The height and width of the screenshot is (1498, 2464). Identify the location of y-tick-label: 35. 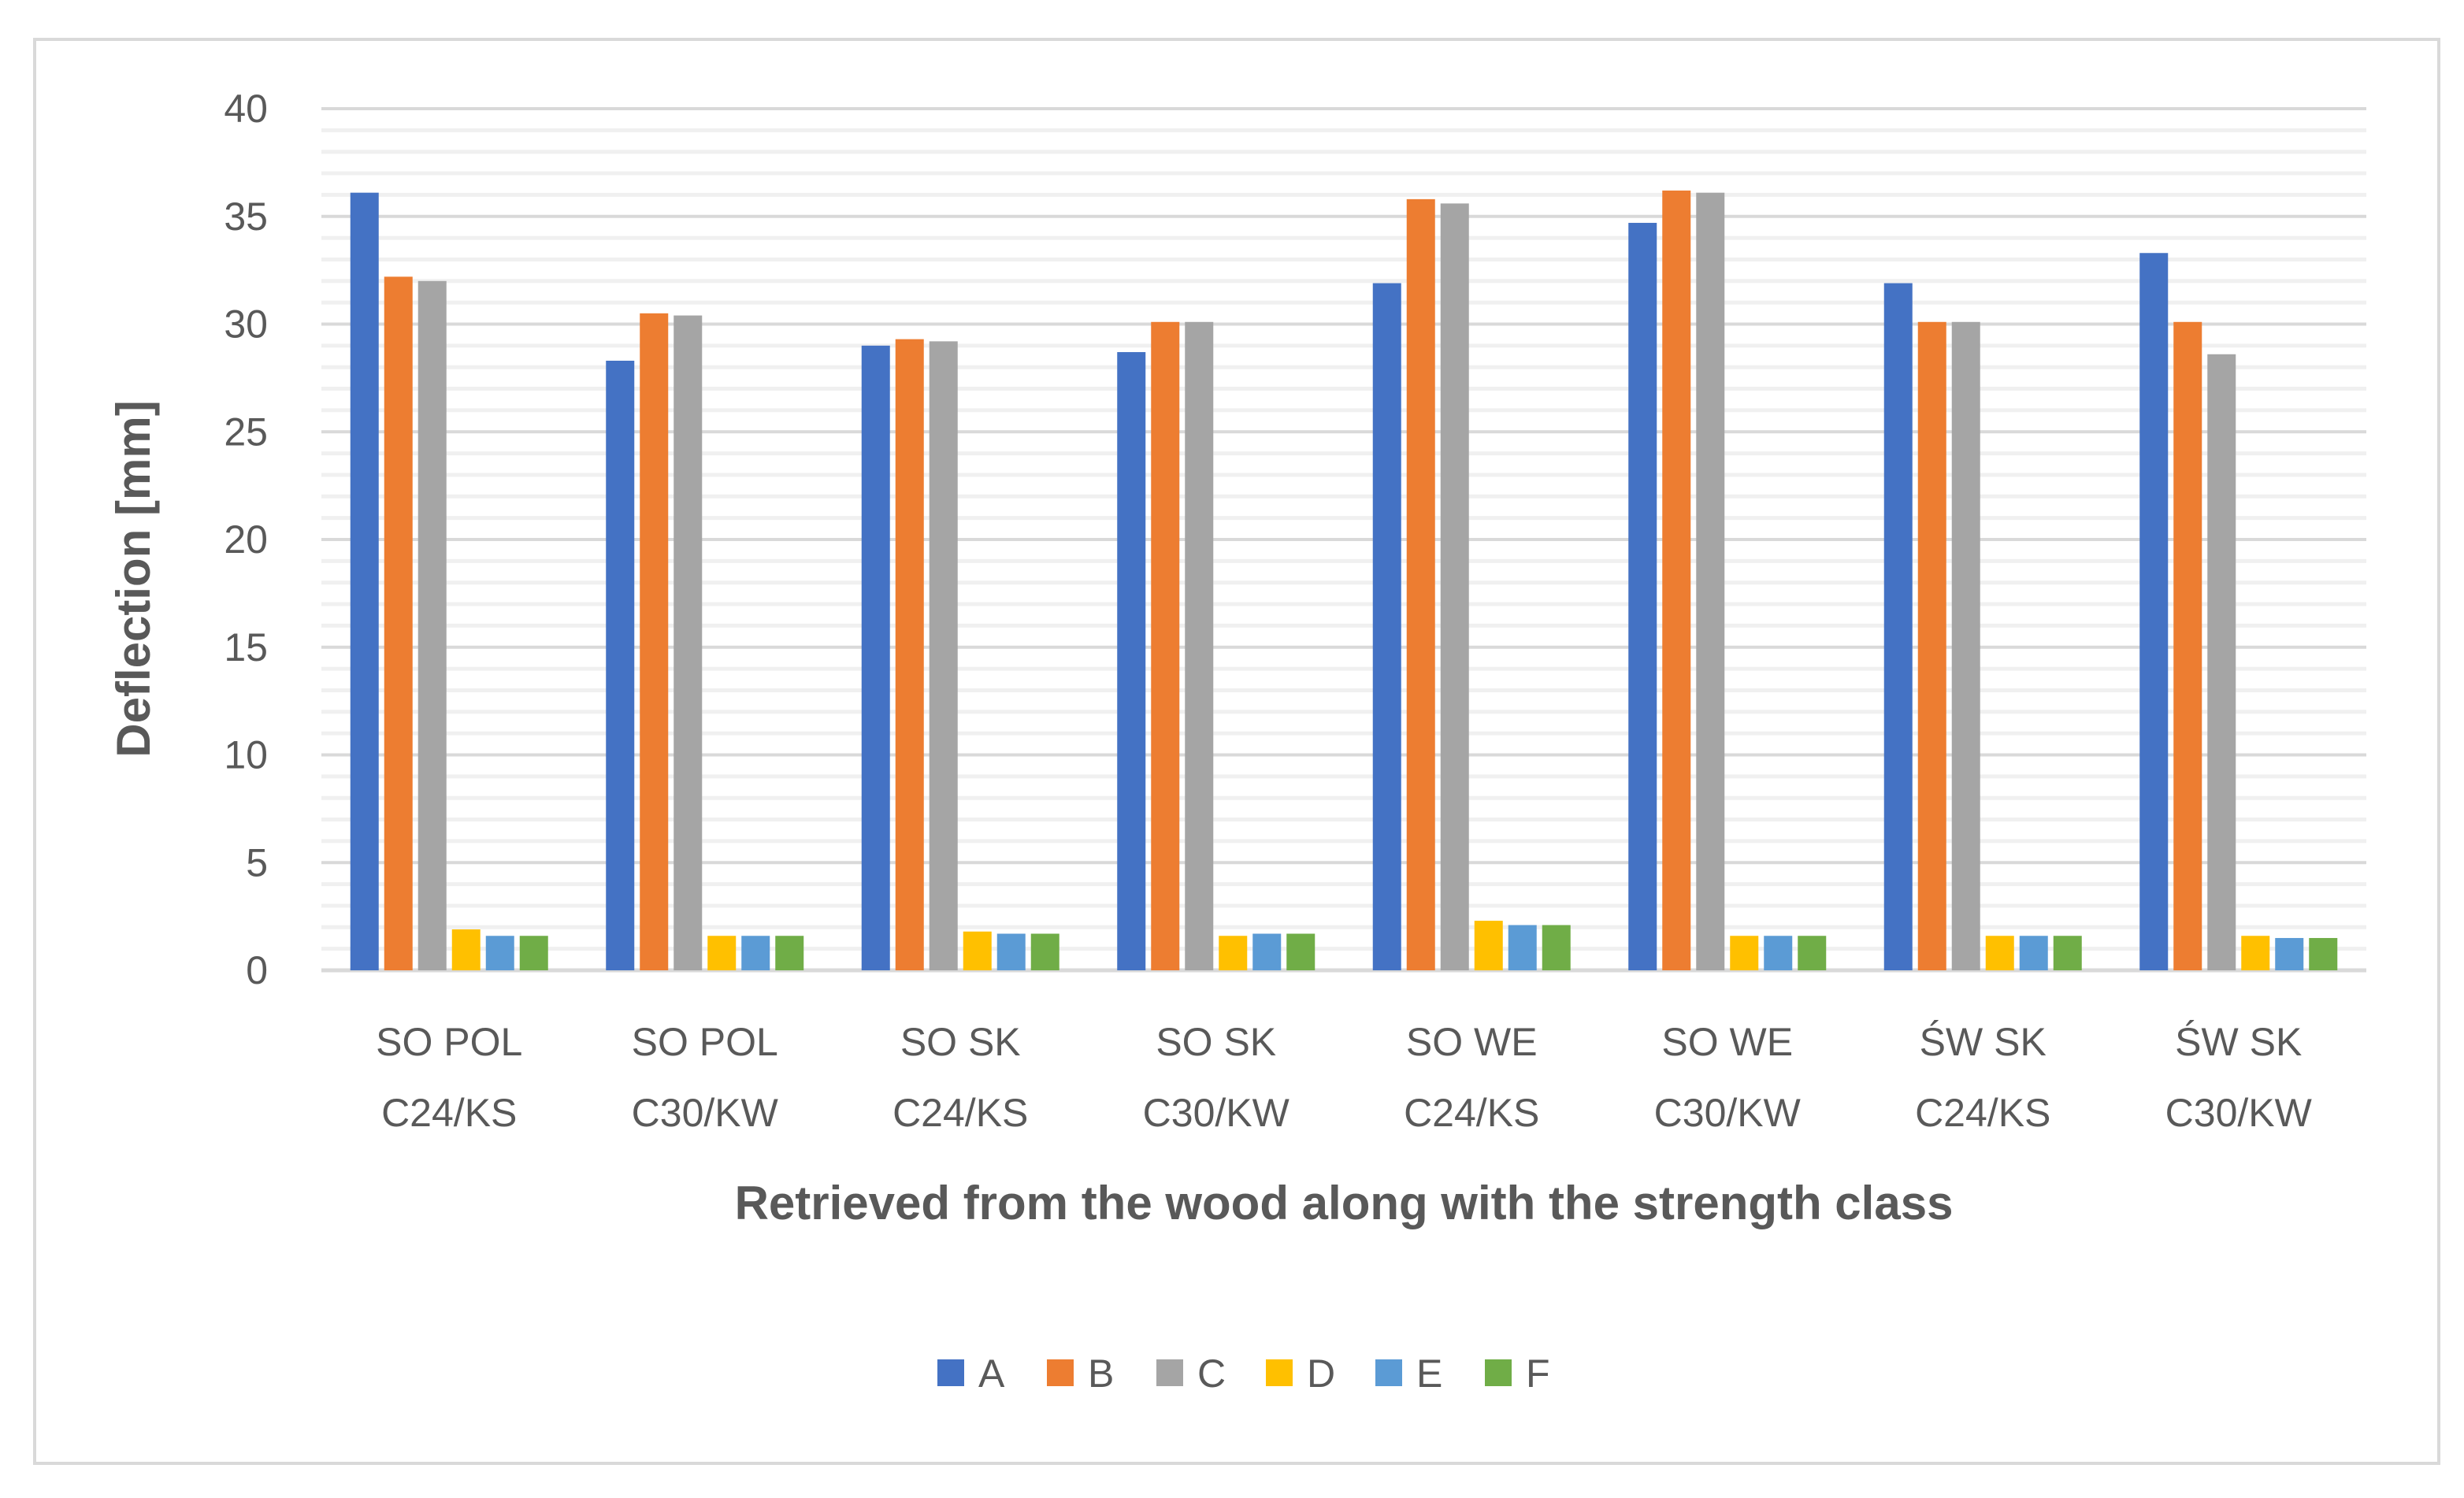
(246, 217).